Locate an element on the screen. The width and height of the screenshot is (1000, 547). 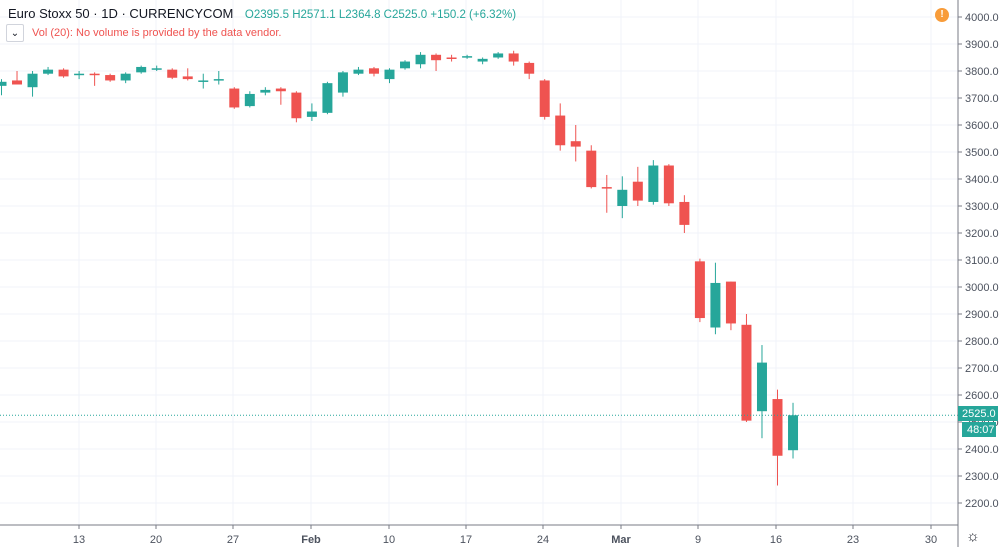
time-tick-label: 13 is located at coordinates (79, 540).